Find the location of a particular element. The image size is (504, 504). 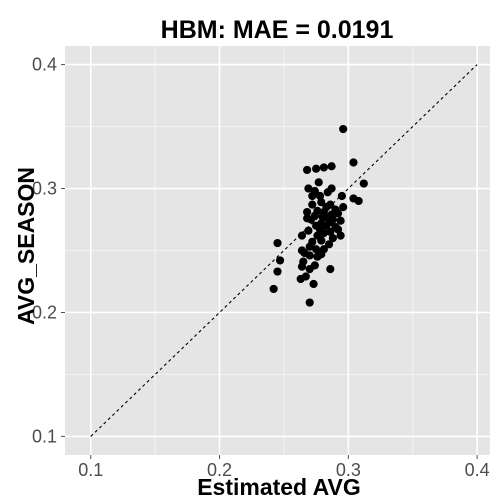

y-tick-label: 0.3 is located at coordinates (44, 189).